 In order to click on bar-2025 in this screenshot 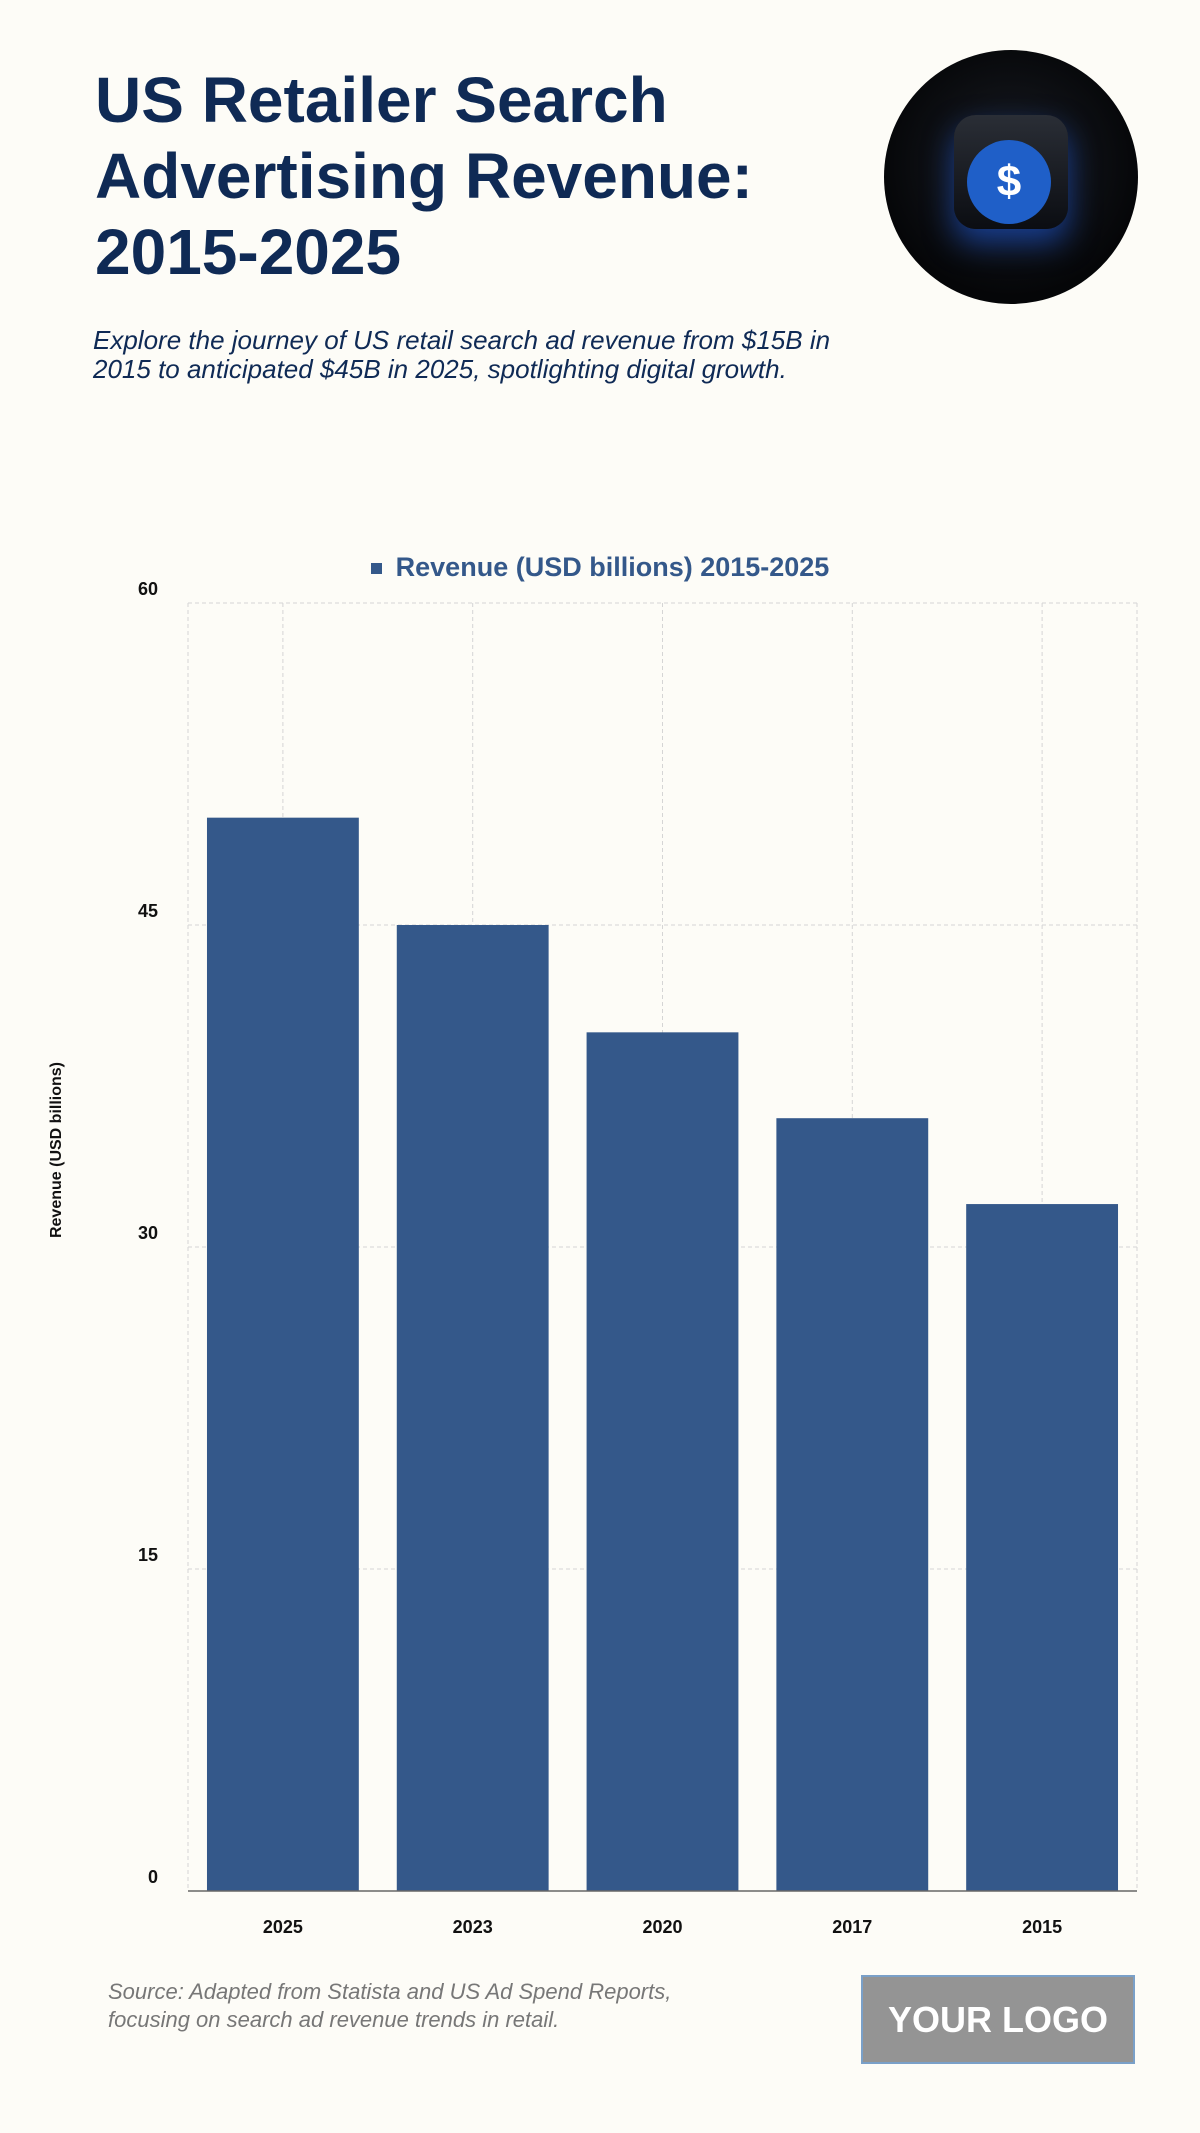, I will do `click(282, 1354)`.